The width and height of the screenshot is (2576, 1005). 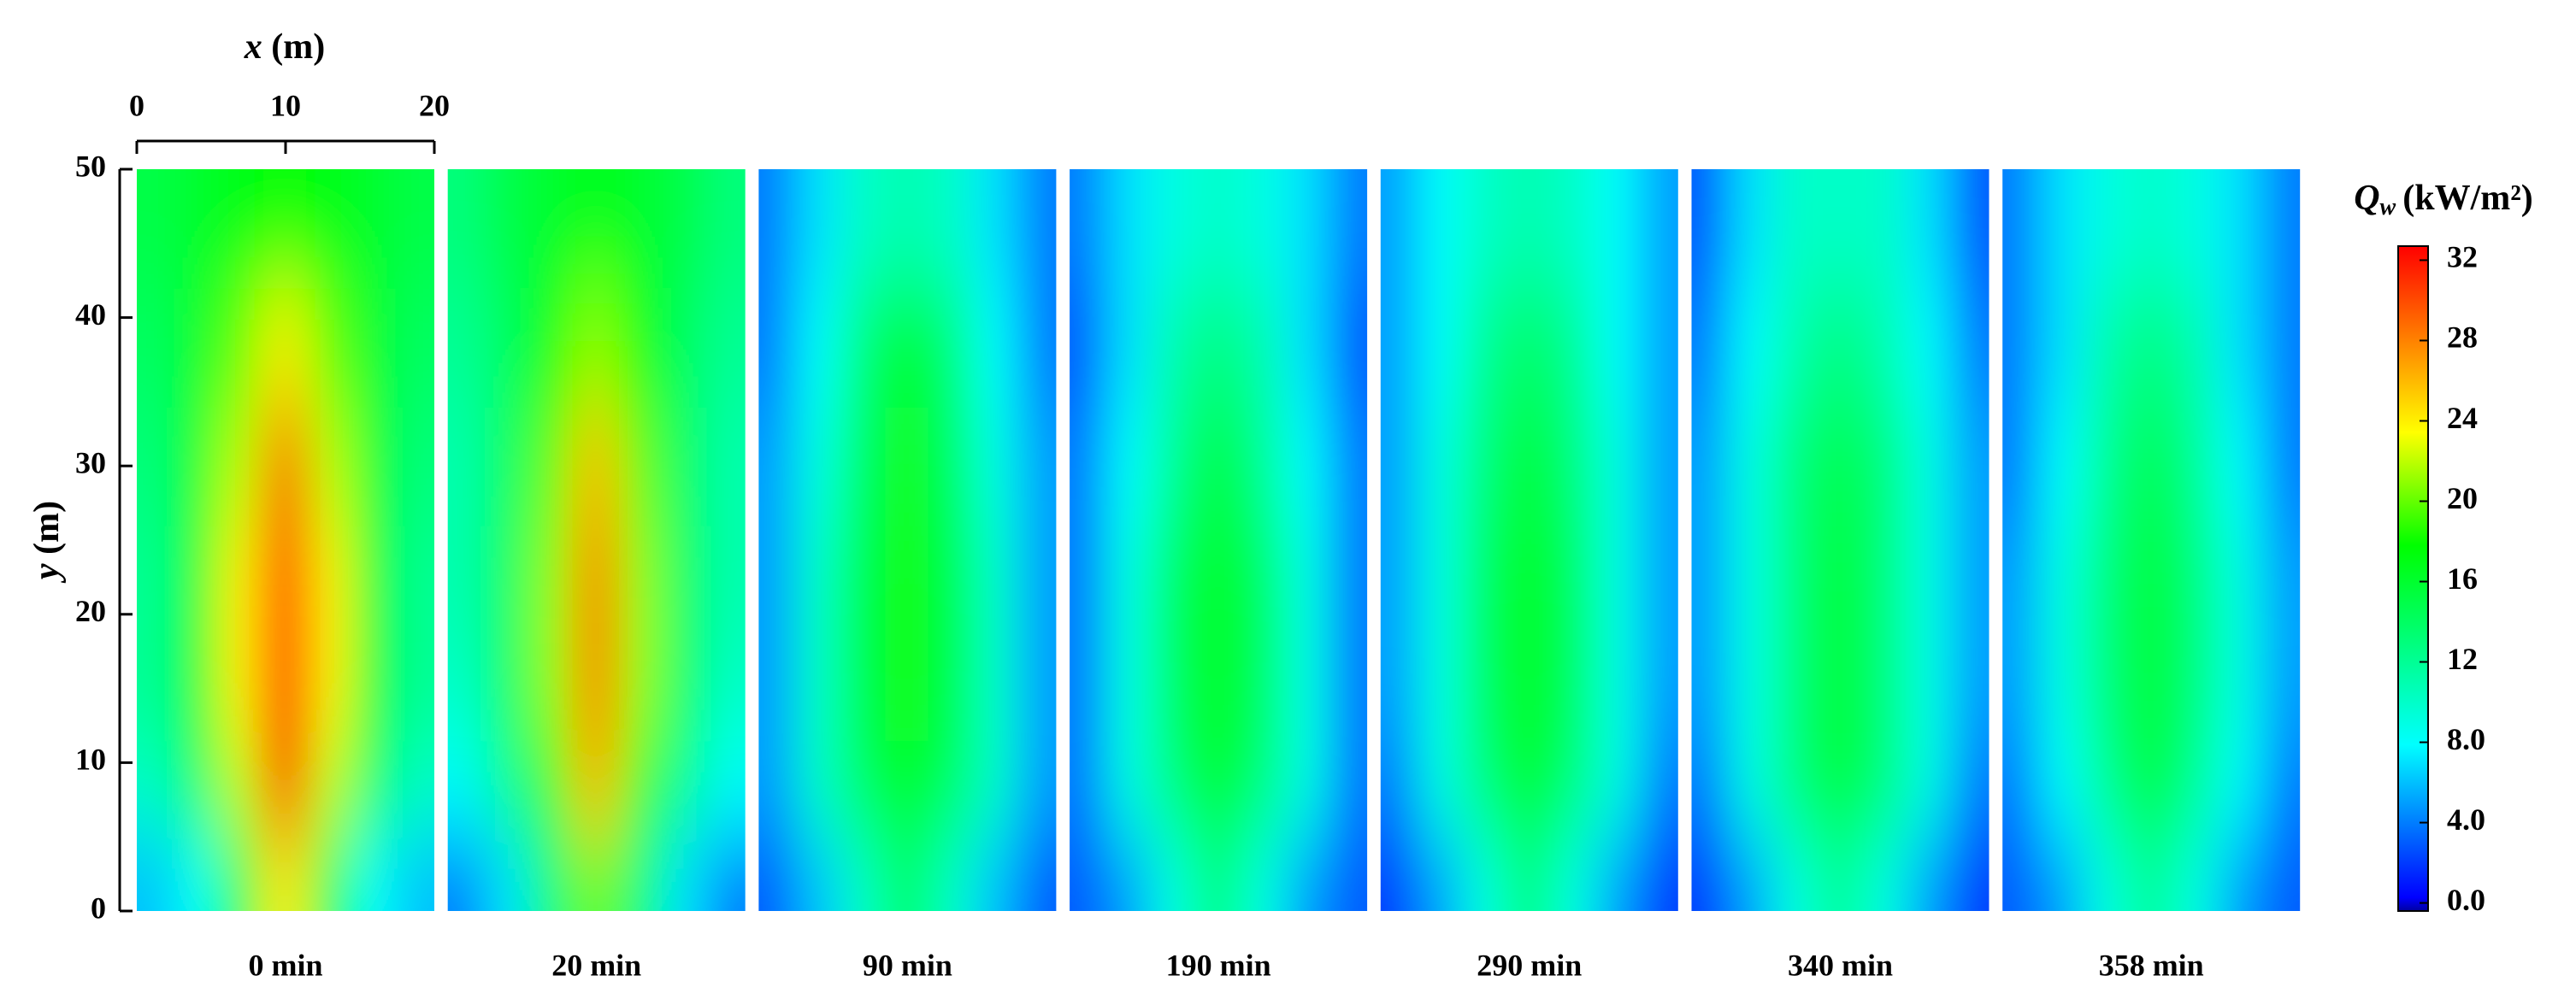 I want to click on y-tick-label: 10, so click(x=91, y=760).